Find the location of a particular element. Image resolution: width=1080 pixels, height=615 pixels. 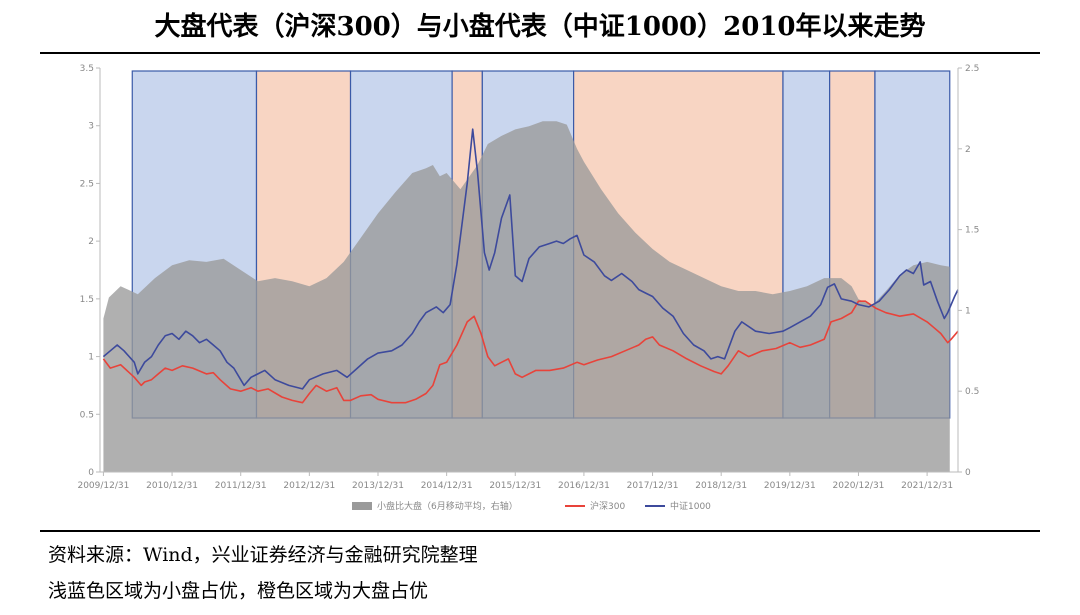

y-right-tick-label: 2.5 is located at coordinates (972, 69).